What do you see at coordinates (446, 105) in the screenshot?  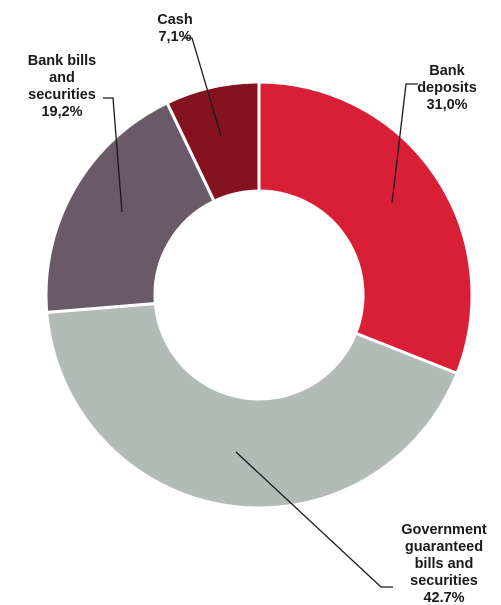 I see `slice-value-label: 31,0%` at bounding box center [446, 105].